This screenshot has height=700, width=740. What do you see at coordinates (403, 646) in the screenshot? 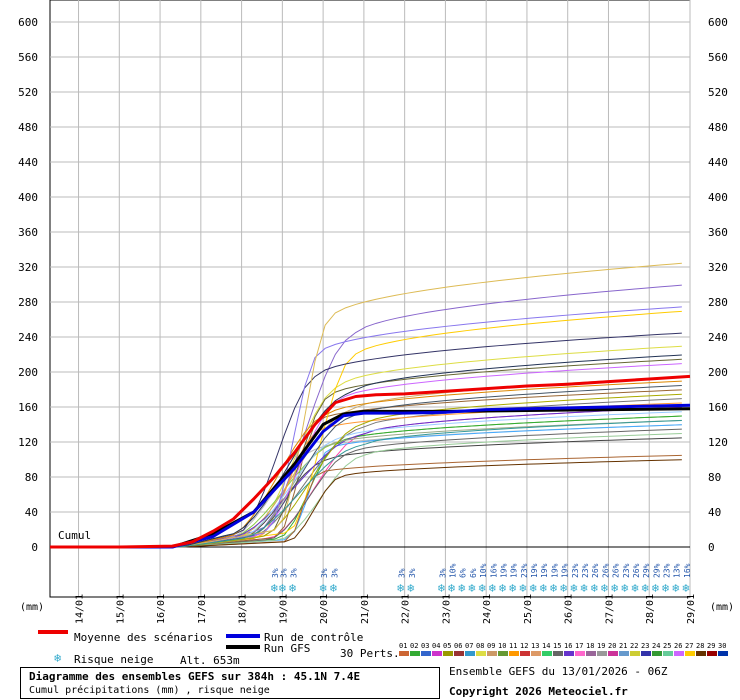
I see `perturbation-id: 01` at bounding box center [403, 646].